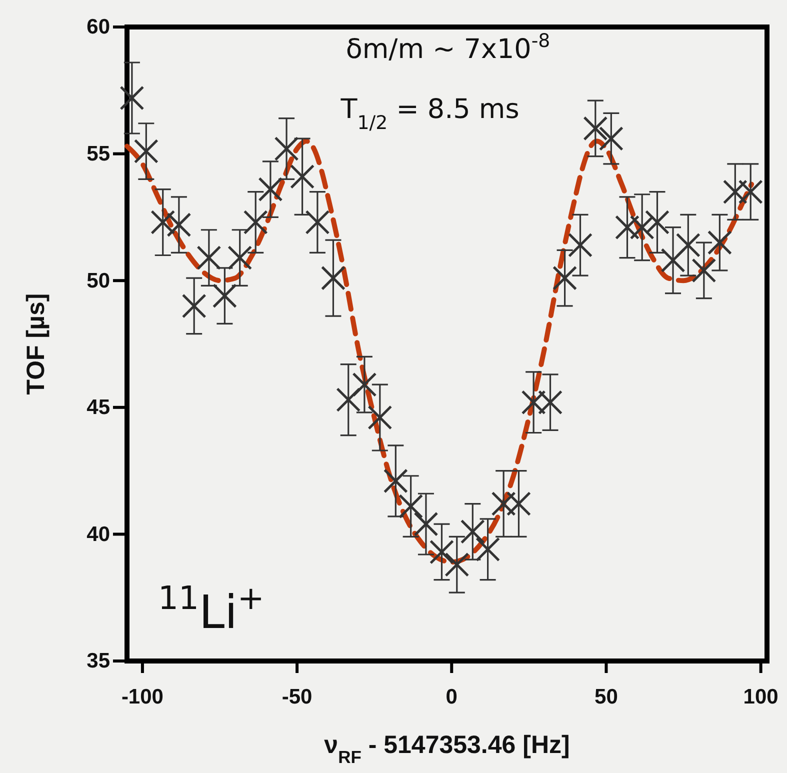 This screenshot has width=787, height=773. I want to click on y-tick-label: 50, so click(98, 280).